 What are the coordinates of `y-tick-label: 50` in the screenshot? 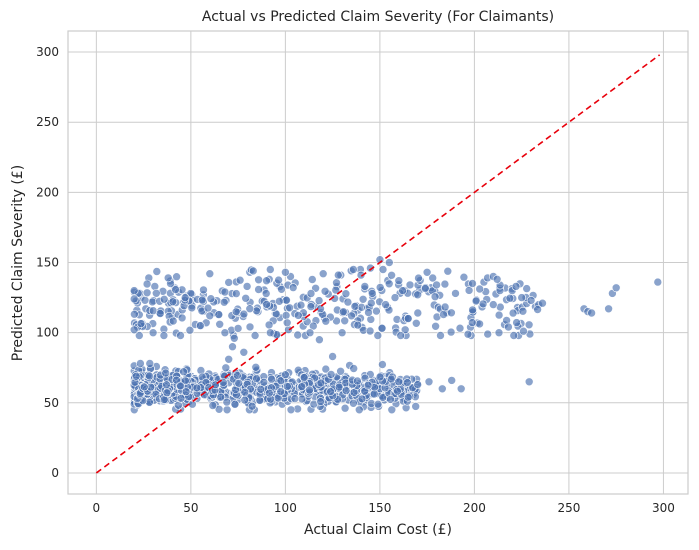 It's located at (51, 403).